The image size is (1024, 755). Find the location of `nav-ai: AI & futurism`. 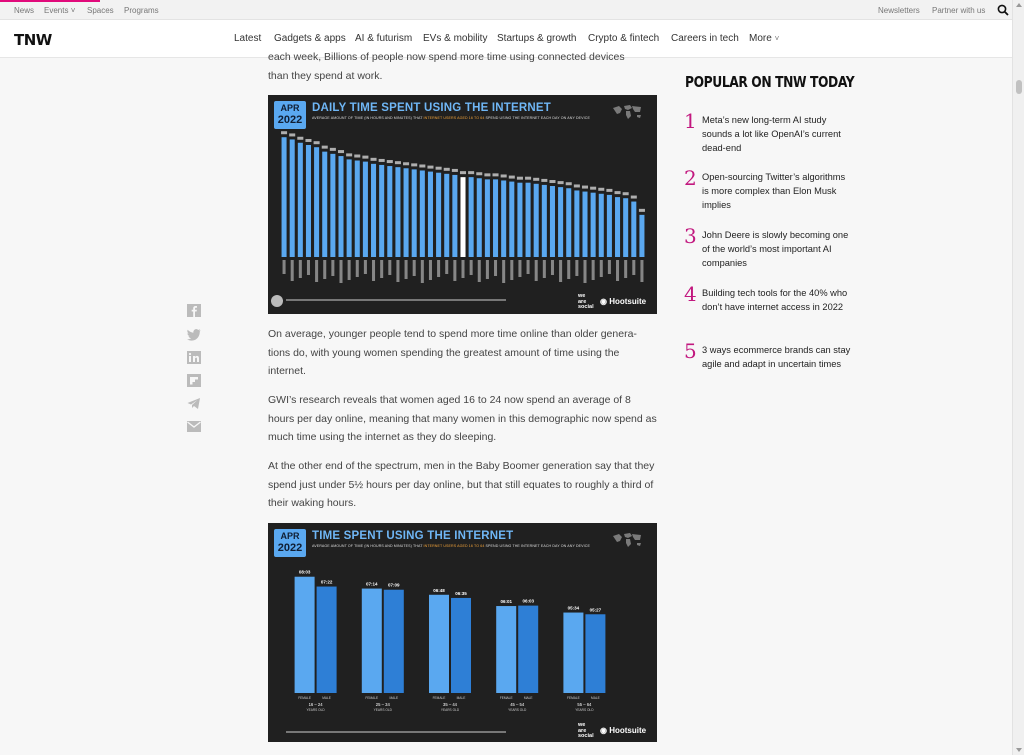

nav-ai: AI & futurism is located at coordinates (384, 38).